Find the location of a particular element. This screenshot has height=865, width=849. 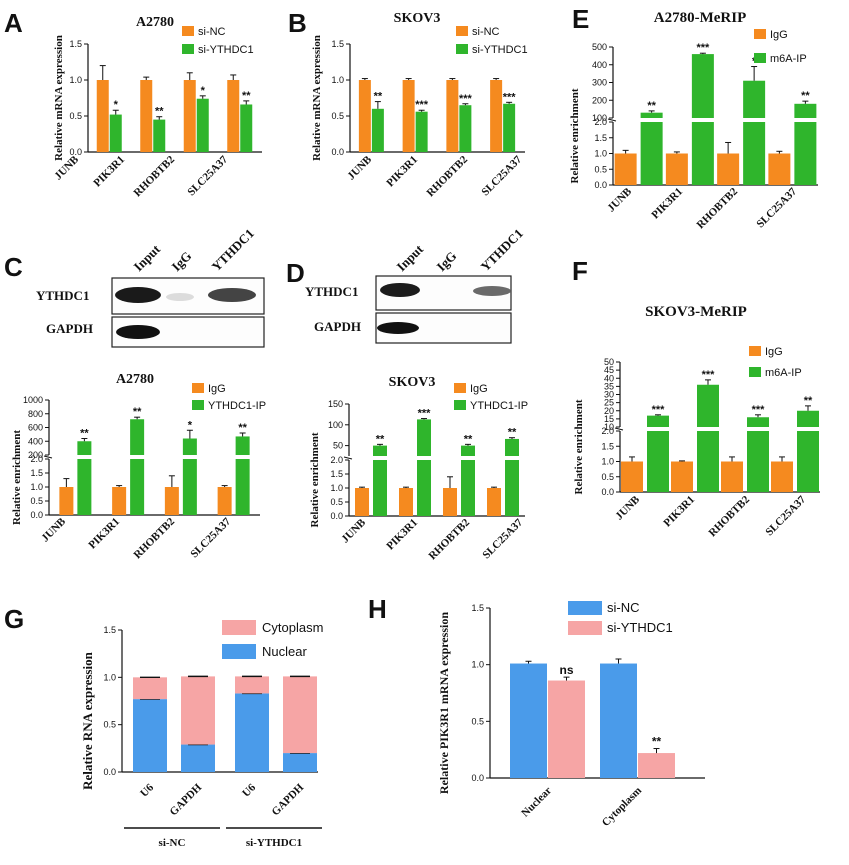

chart-title: A2780 is located at coordinates (135, 379).